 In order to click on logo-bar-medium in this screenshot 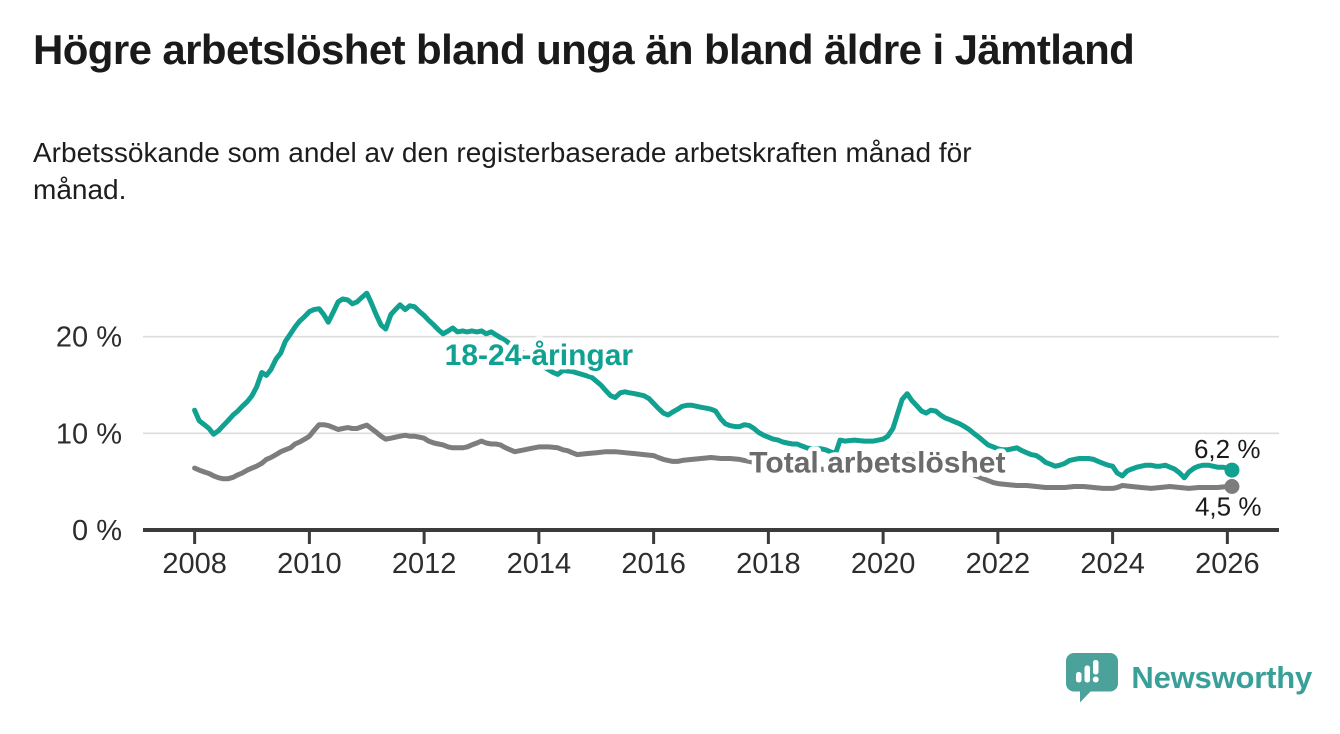, I will do `click(1087, 674)`.